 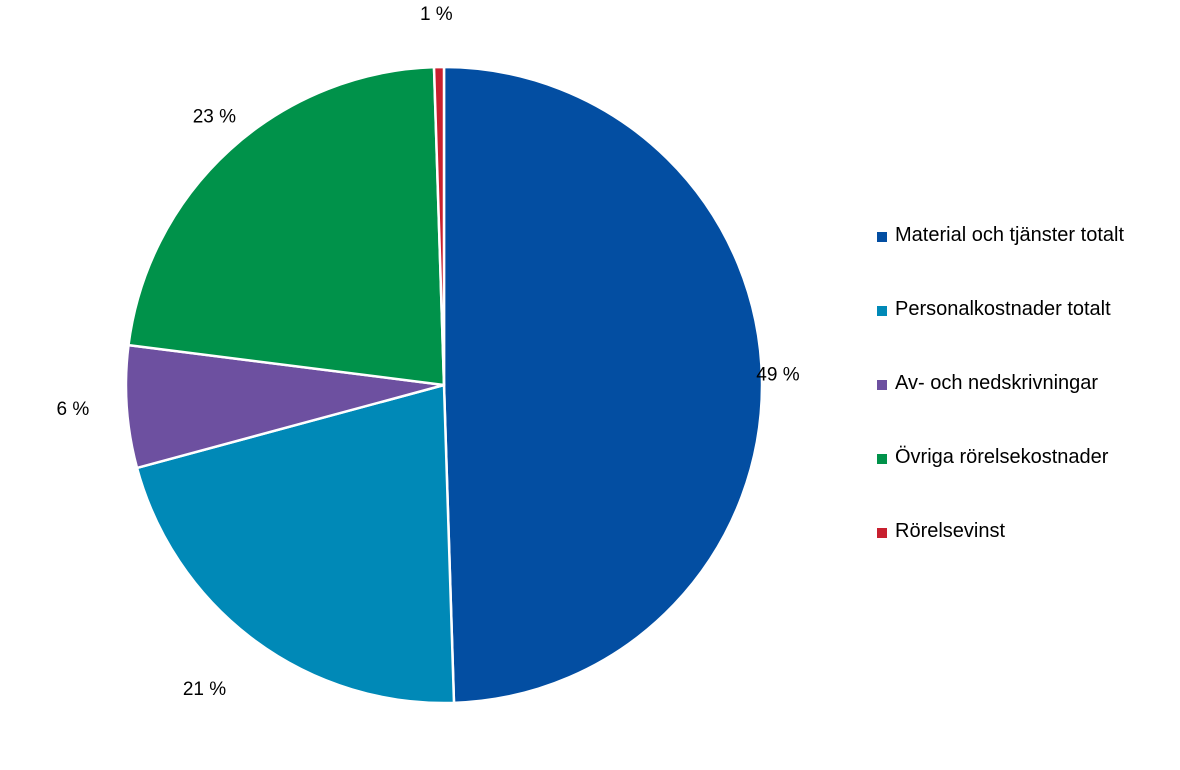 I want to click on data-label-4: 23 %, so click(x=214, y=116).